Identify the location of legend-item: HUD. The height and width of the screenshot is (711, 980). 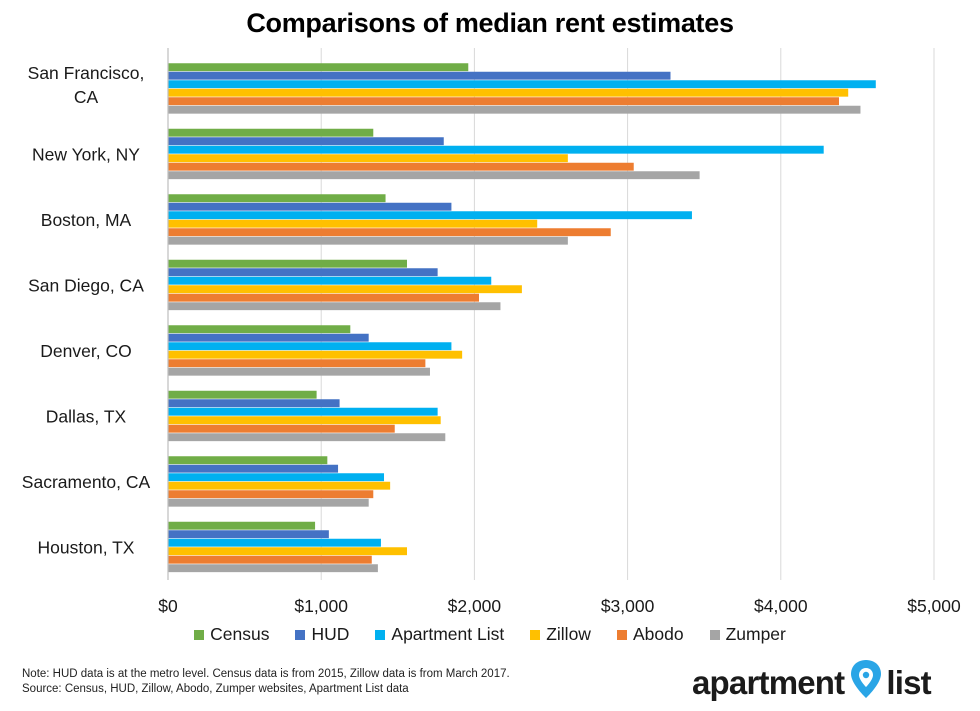
(322, 634).